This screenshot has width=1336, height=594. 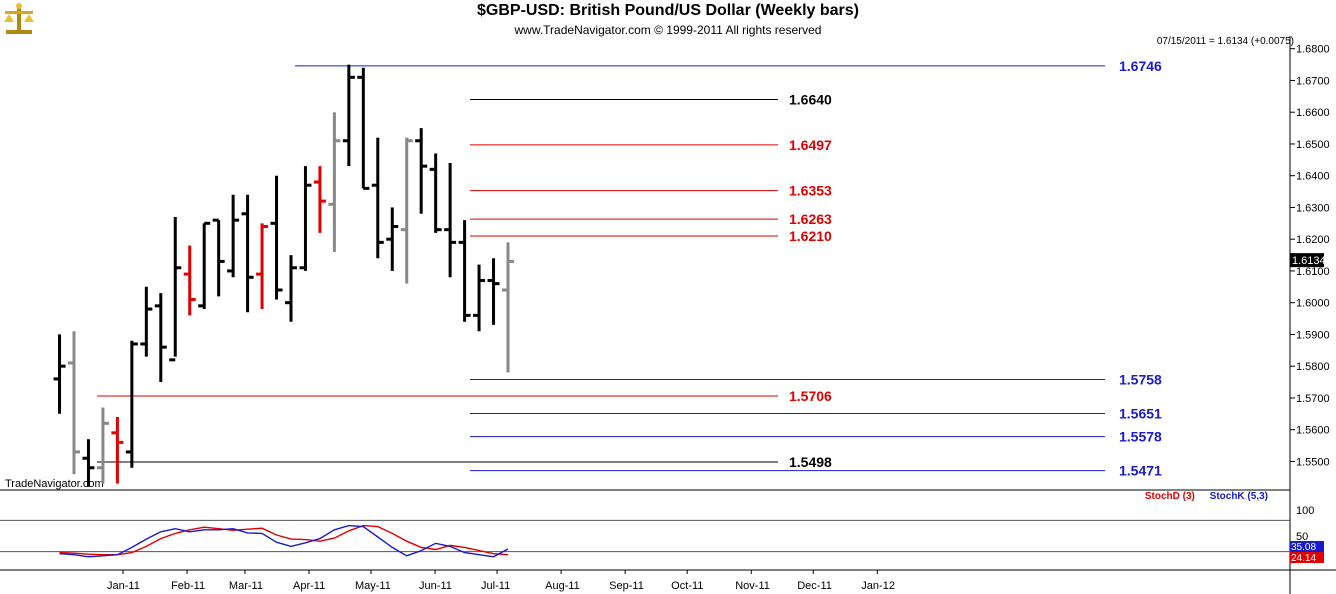 I want to click on month-label: Jul-11, so click(x=495, y=586).